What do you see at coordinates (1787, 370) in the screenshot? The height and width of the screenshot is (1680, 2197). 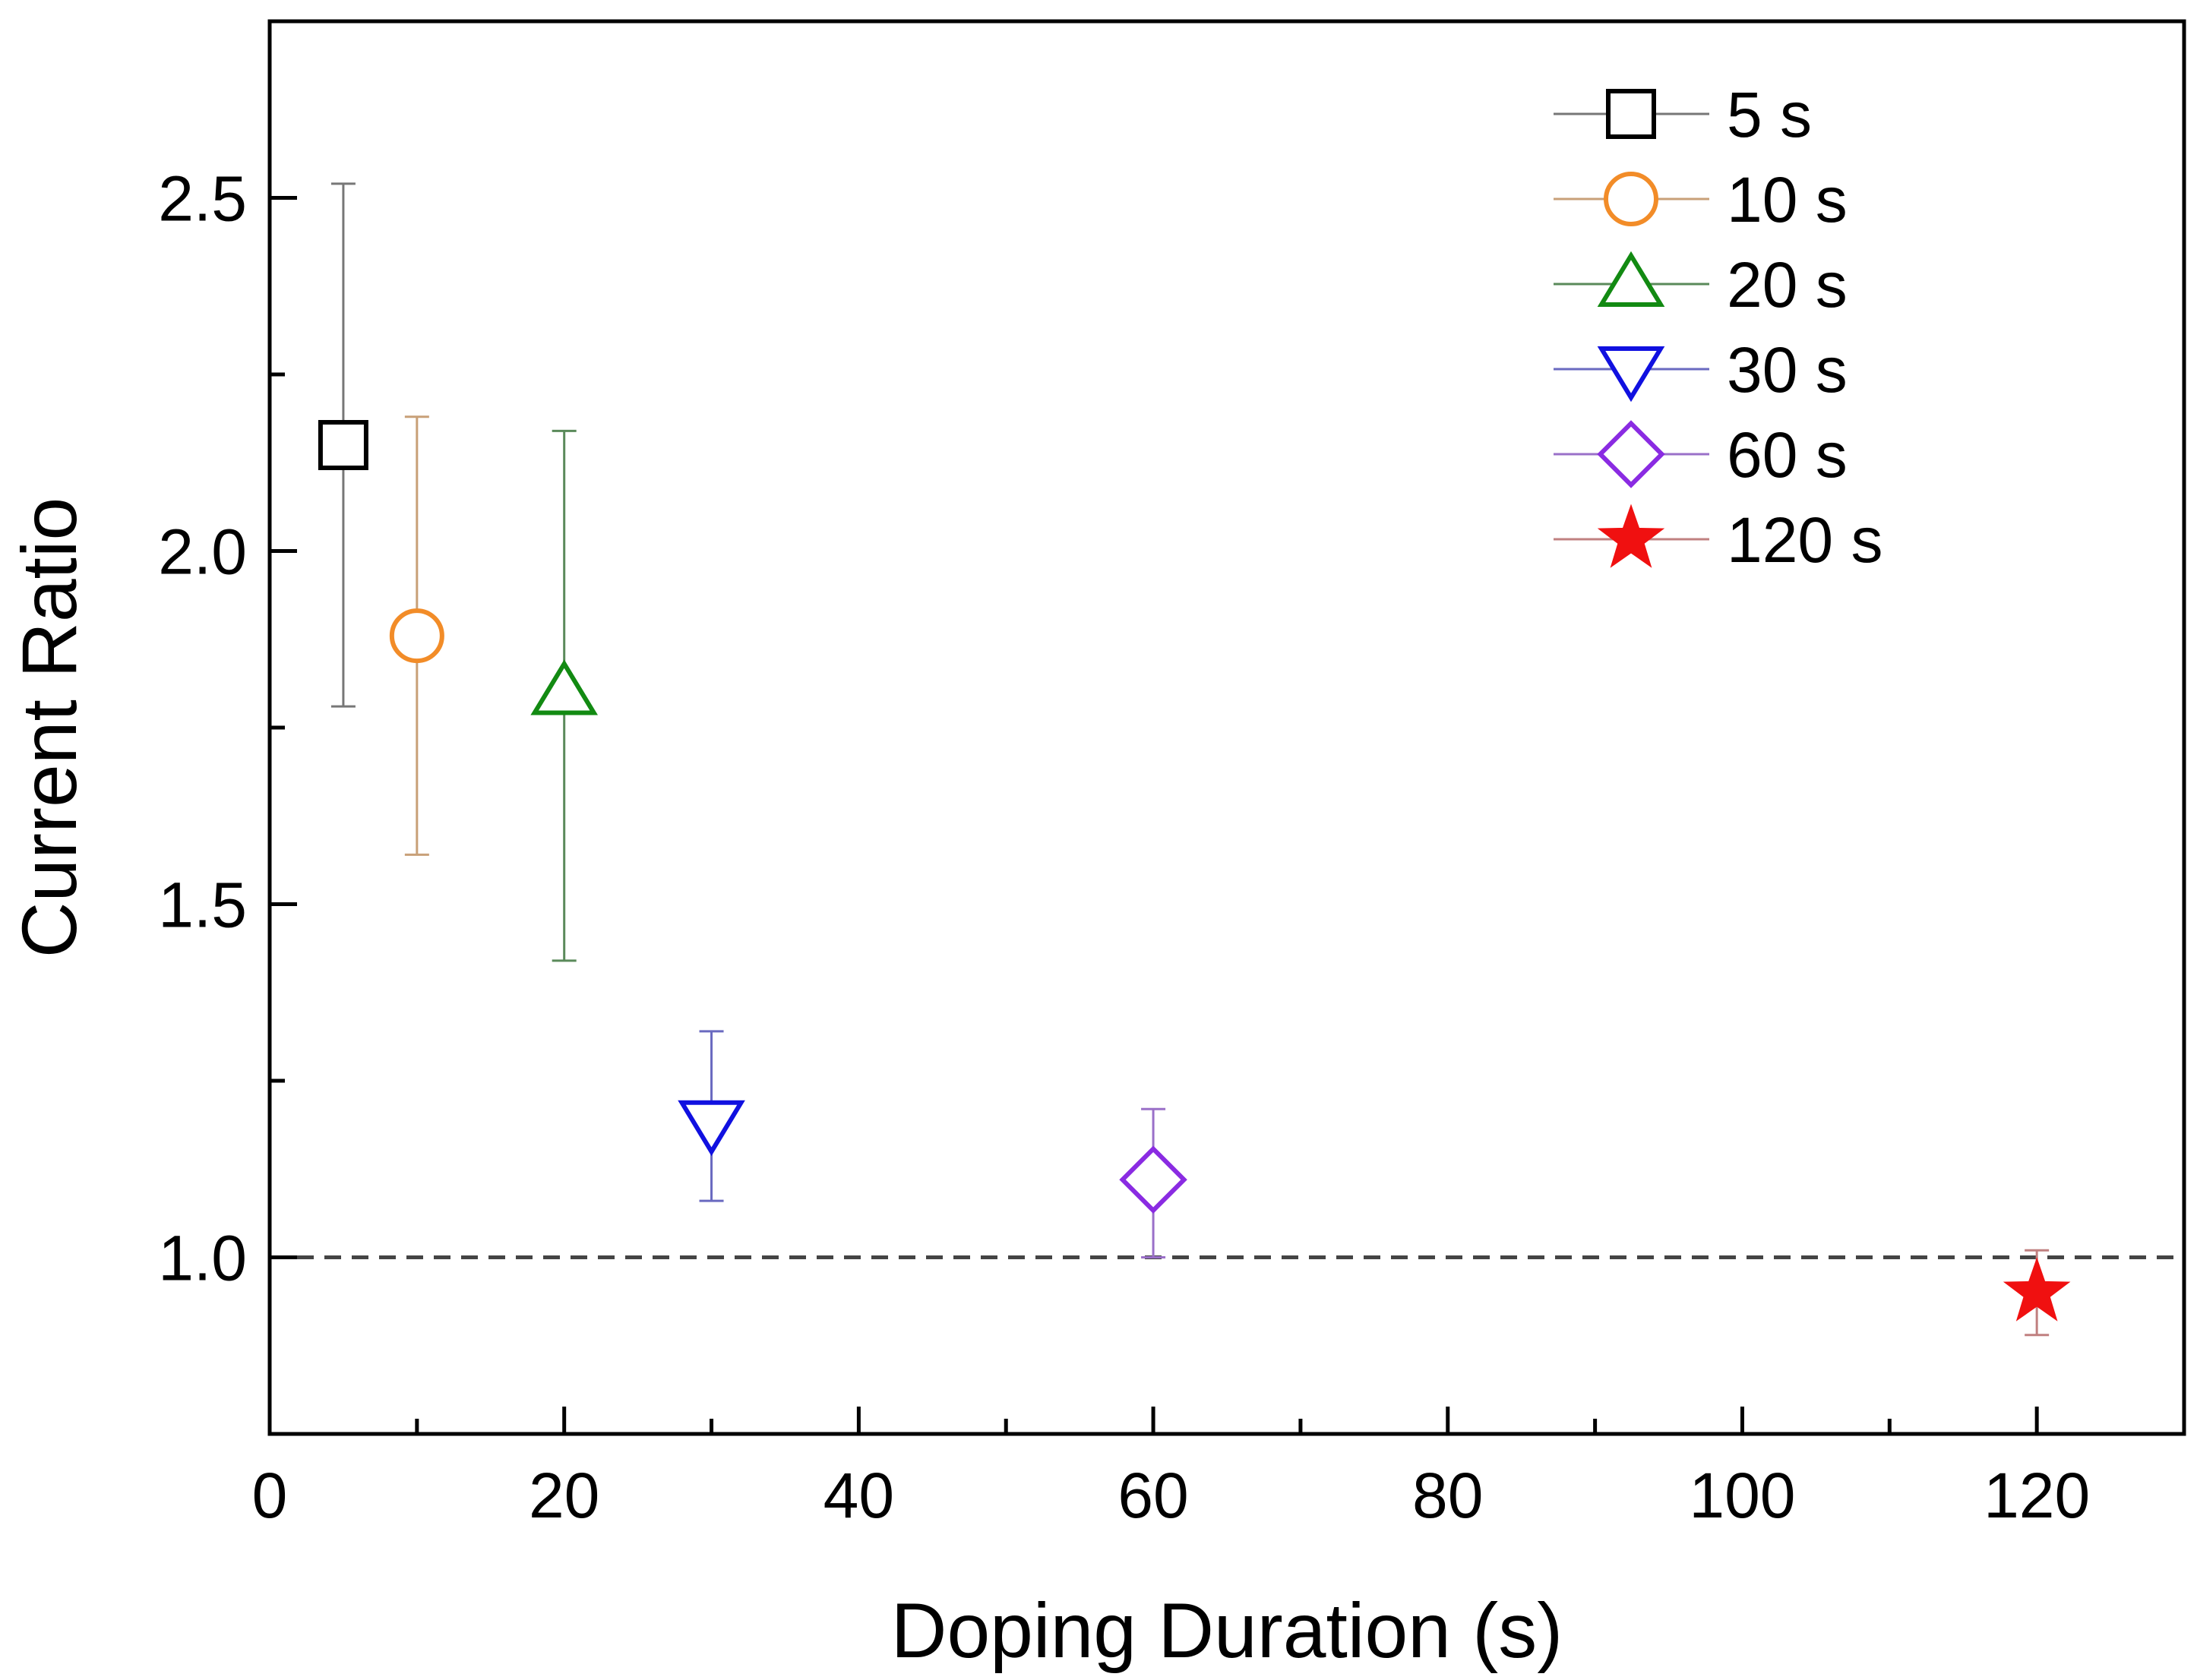 I see `legend-label: 30 s` at bounding box center [1787, 370].